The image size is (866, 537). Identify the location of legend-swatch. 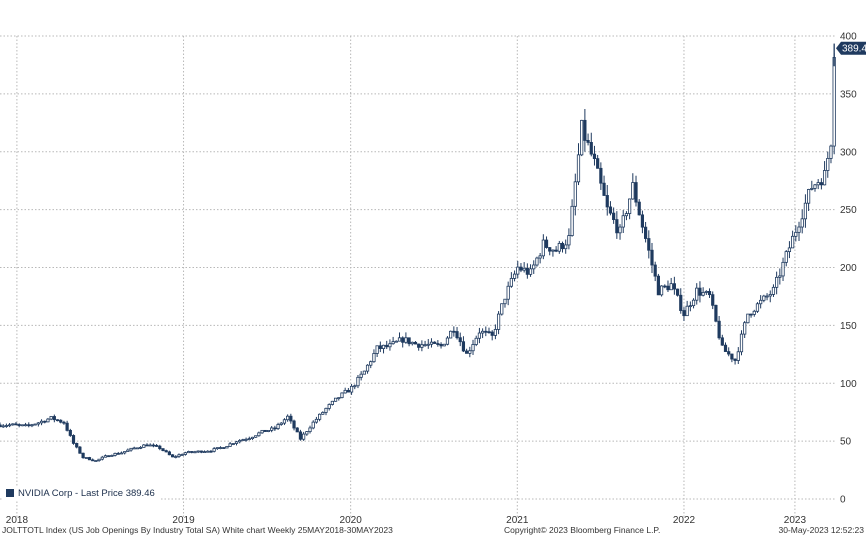
(10, 493).